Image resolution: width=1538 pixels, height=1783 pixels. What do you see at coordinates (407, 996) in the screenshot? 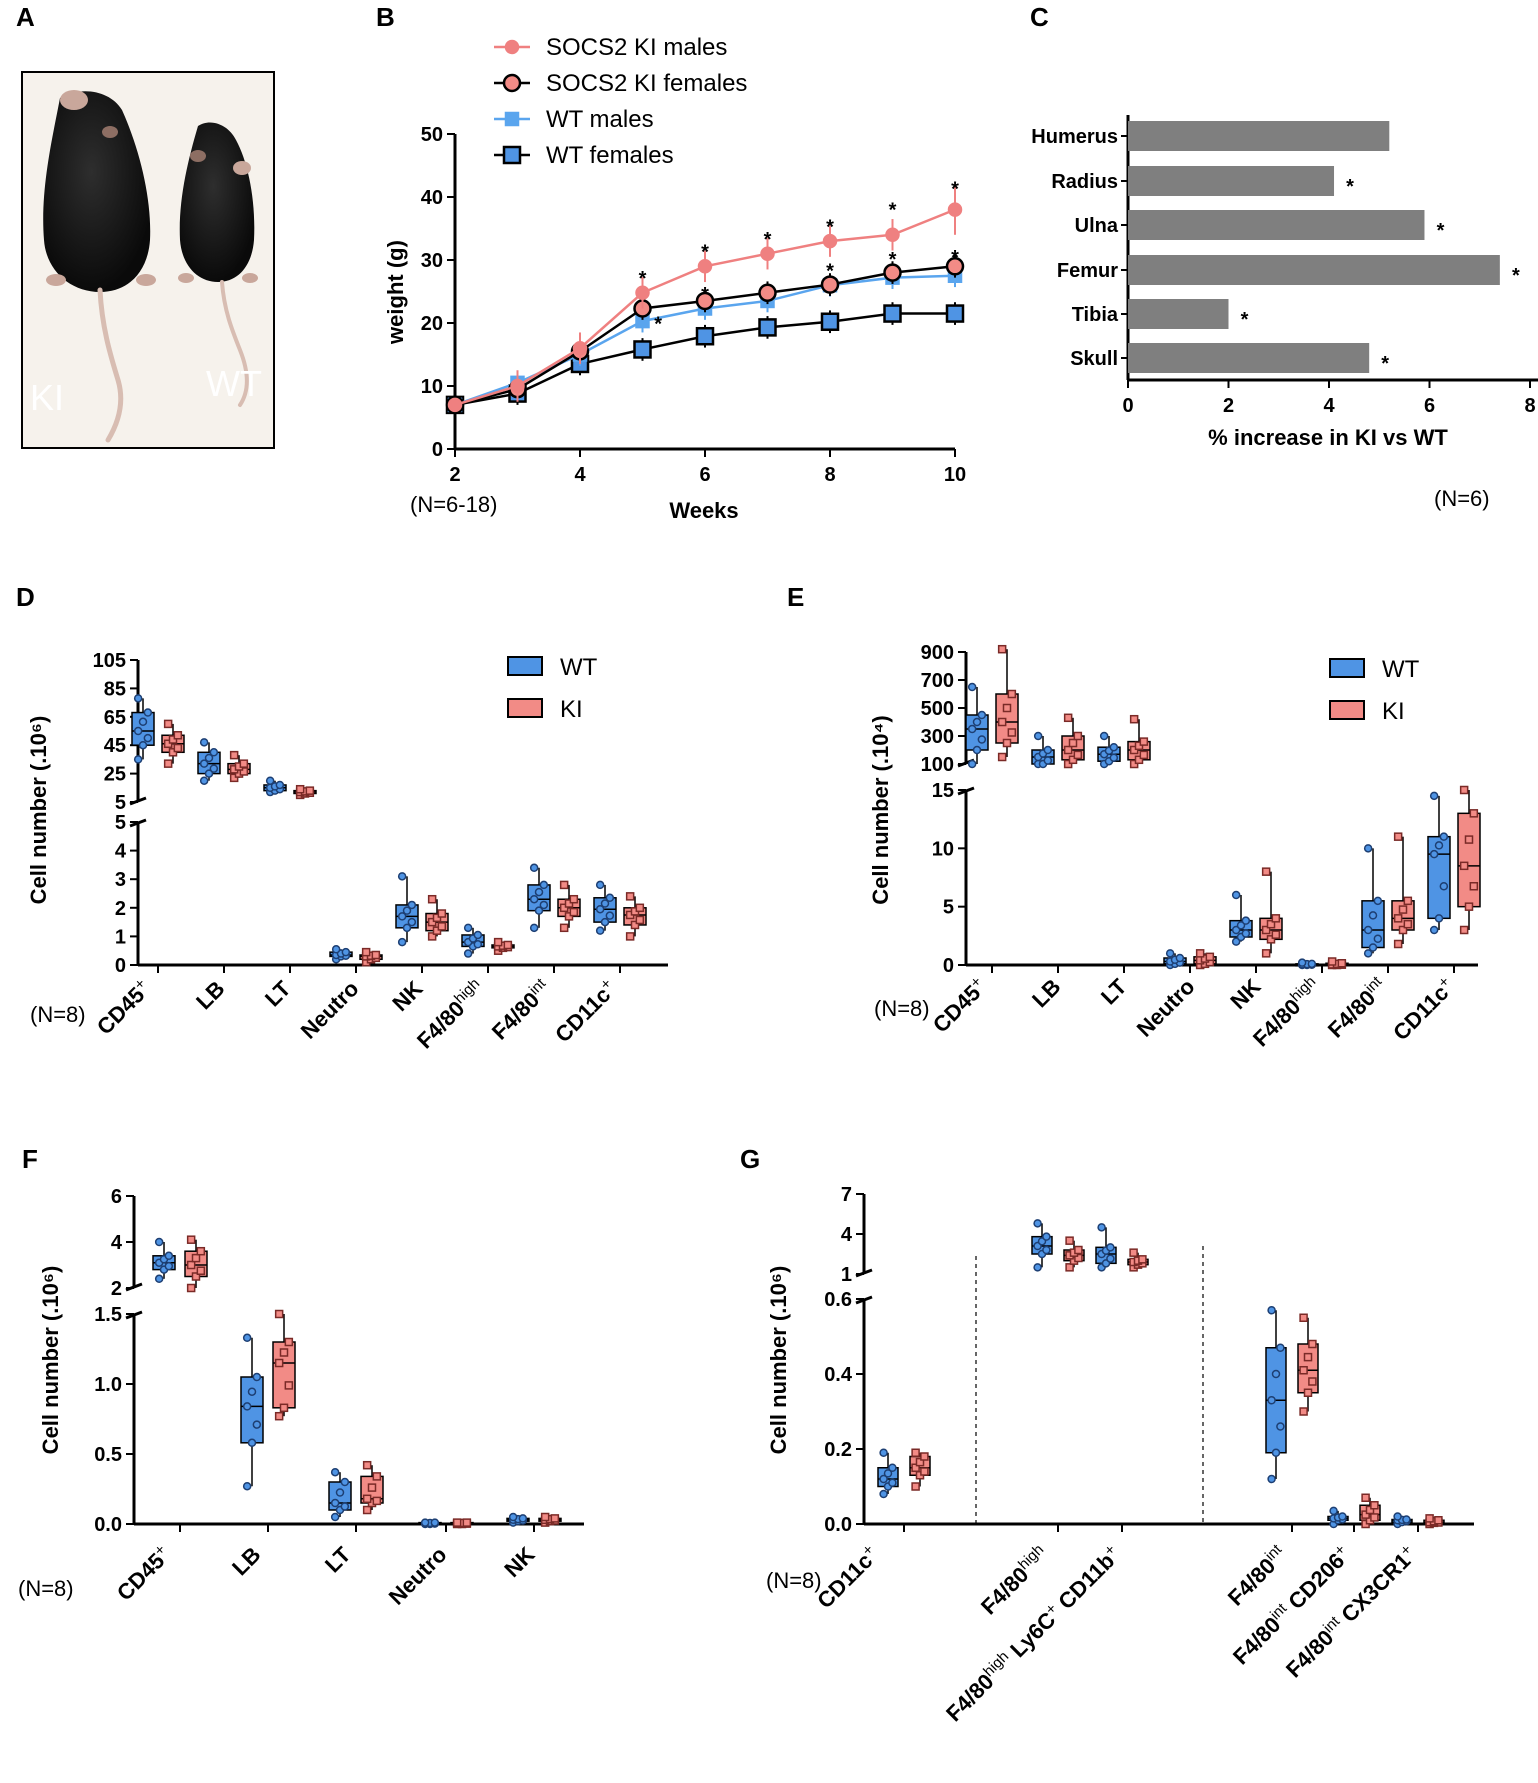
I see `category-label: NK` at bounding box center [407, 996].